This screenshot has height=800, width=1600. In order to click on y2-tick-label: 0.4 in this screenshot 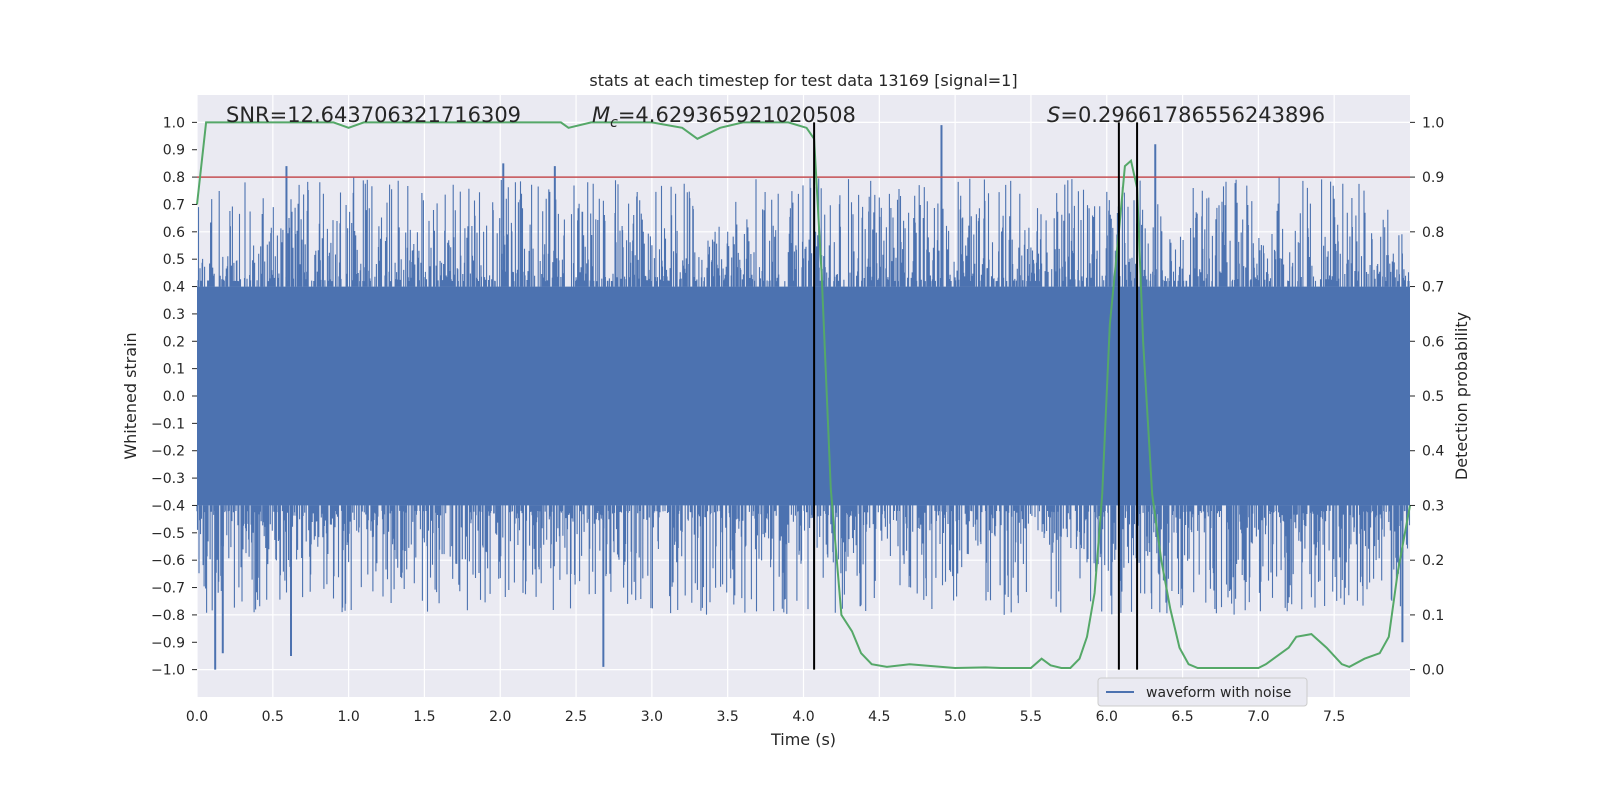, I will do `click(1433, 452)`.